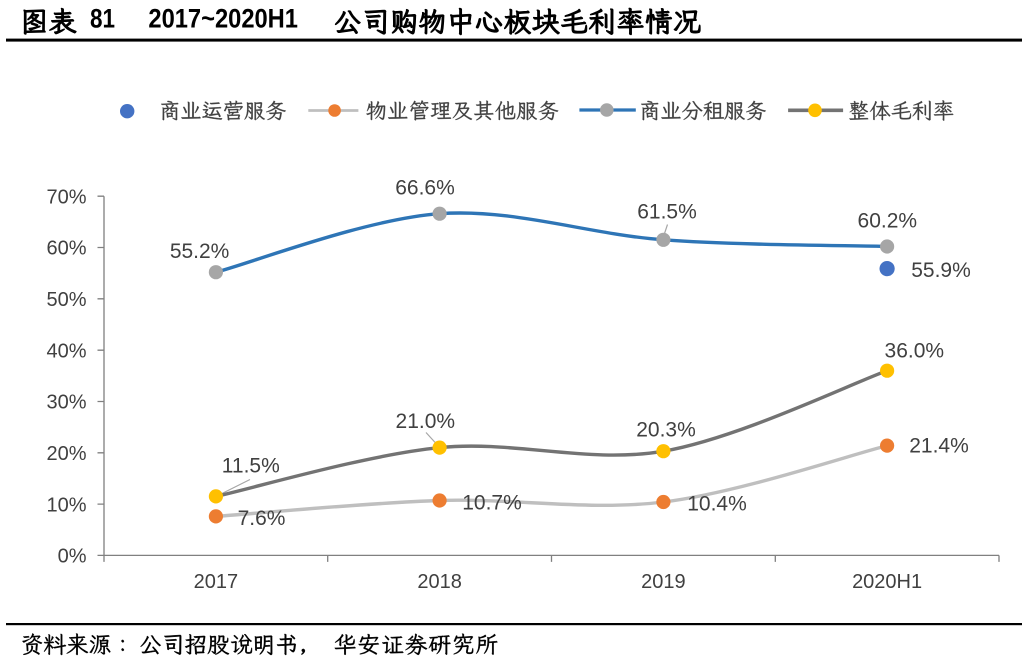 The image size is (1031, 670). Describe the element at coordinates (663, 582) in the screenshot. I see `svg-text: 2019` at that location.